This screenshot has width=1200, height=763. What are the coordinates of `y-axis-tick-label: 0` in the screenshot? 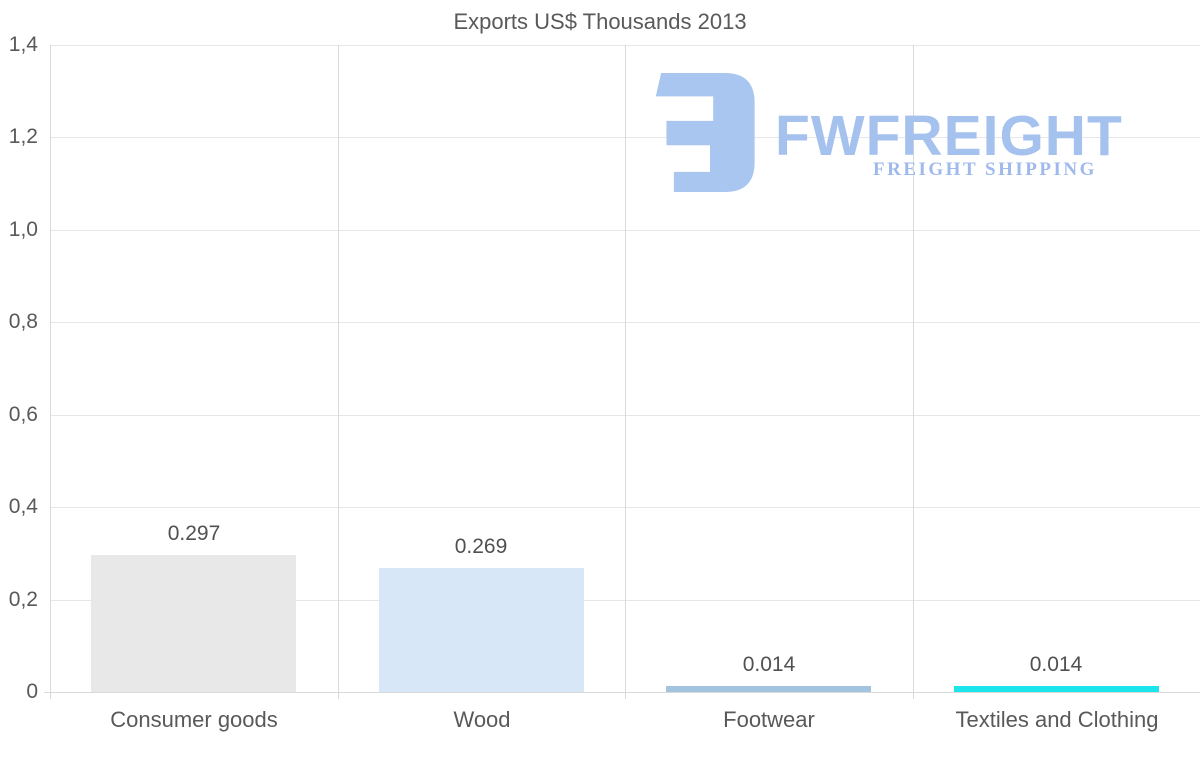 It's located at (32, 691).